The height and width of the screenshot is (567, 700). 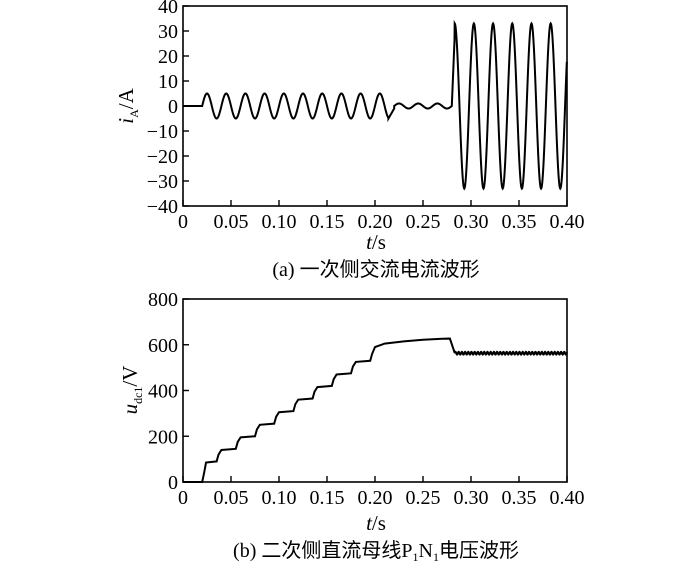 I want to click on y-tick-label: 400, so click(x=163, y=392).